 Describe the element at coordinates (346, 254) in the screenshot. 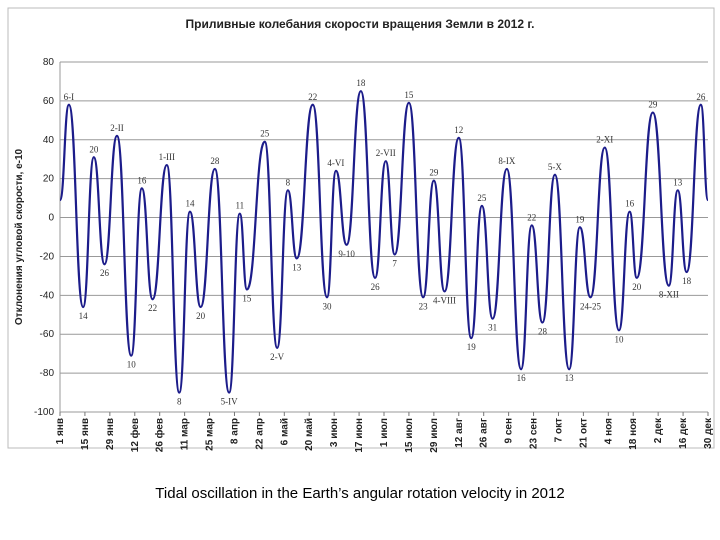

I see `point-label: 9-10` at that location.